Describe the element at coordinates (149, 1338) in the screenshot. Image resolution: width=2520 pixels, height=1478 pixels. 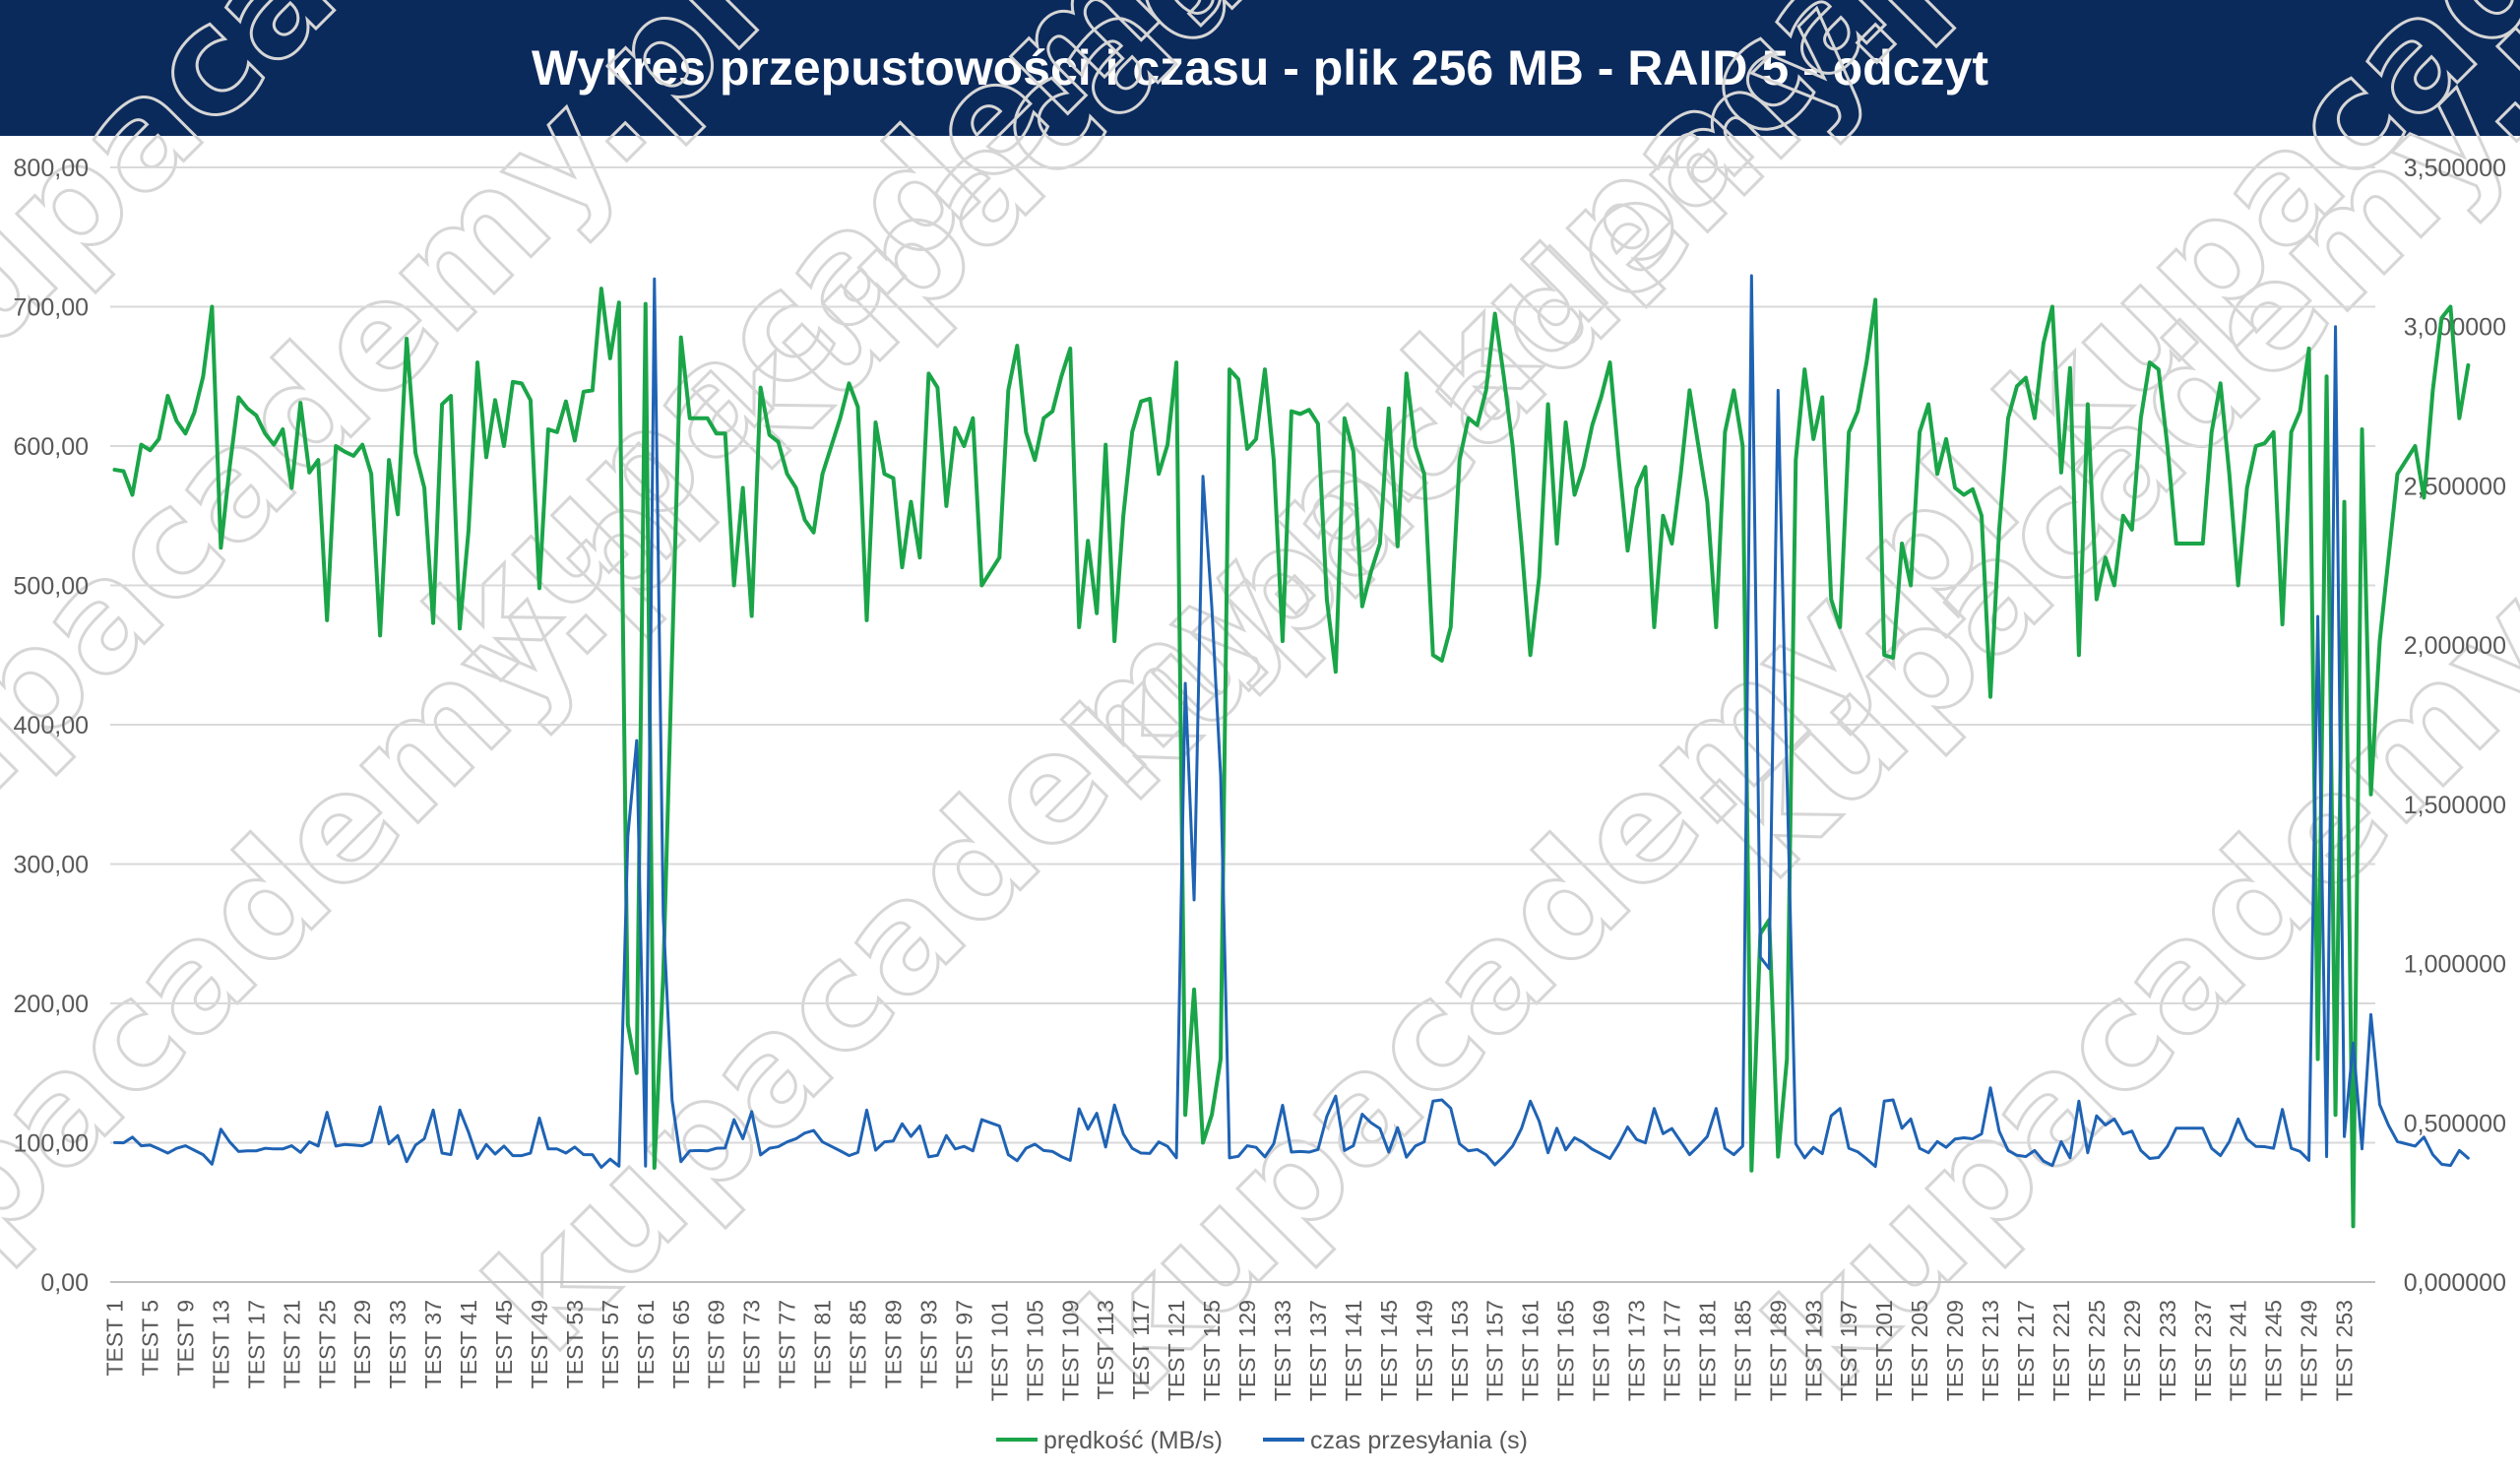
I see `x-tick-label: TEST 5` at that location.